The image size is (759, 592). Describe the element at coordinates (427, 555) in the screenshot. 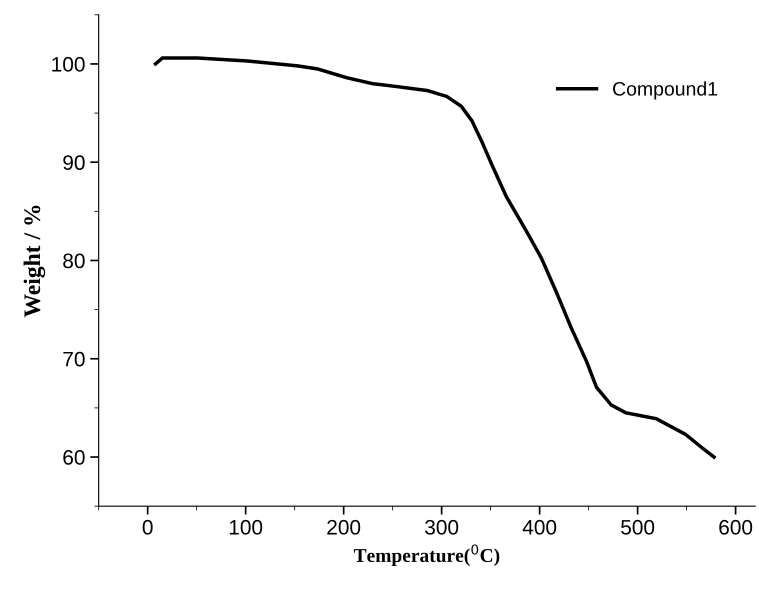

I see `x-axis-title: Temperature($^{0}$C)` at that location.